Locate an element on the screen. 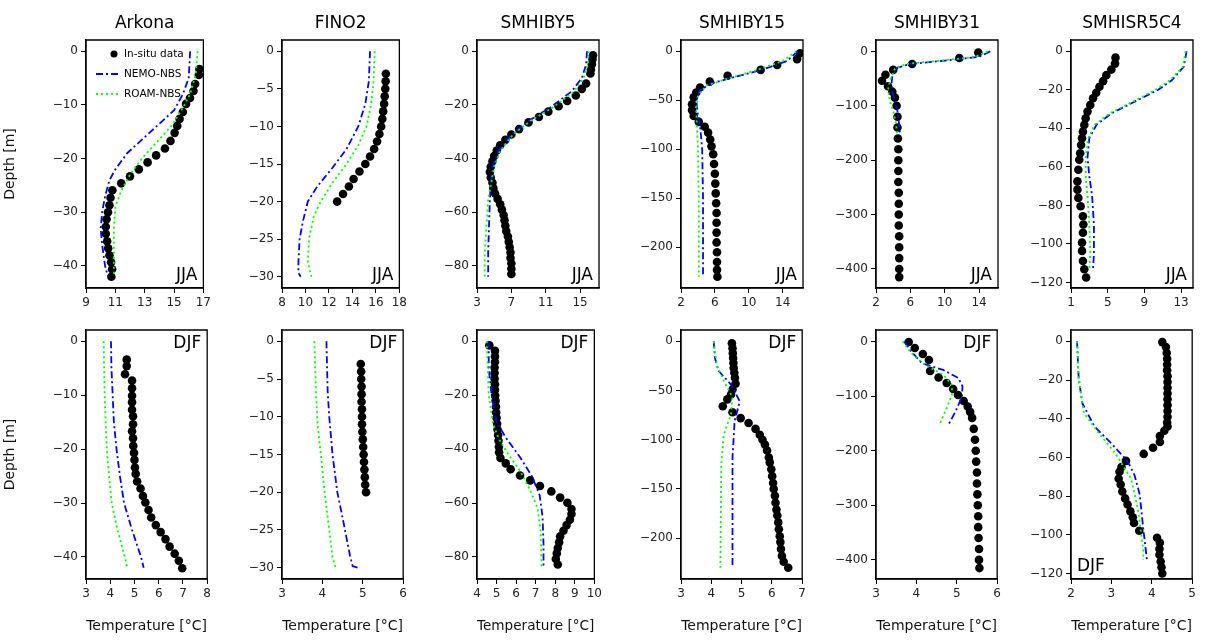  x-tick-label: 13 is located at coordinates (1181, 302).